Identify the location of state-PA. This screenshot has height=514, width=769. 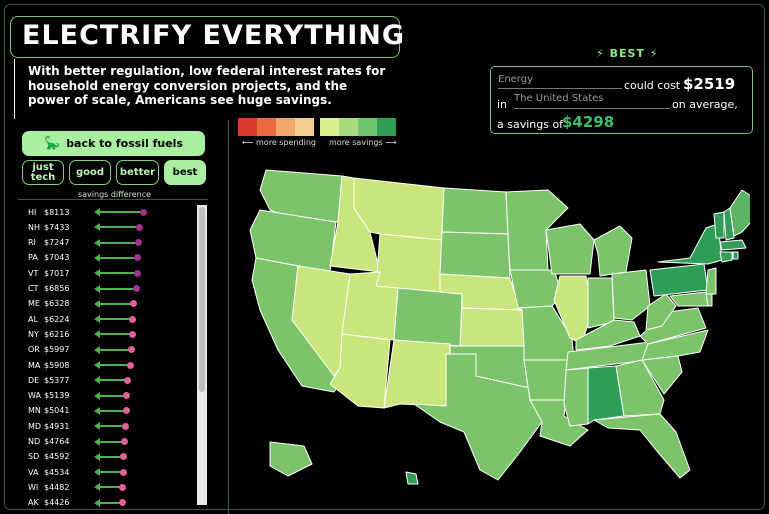
(679, 280).